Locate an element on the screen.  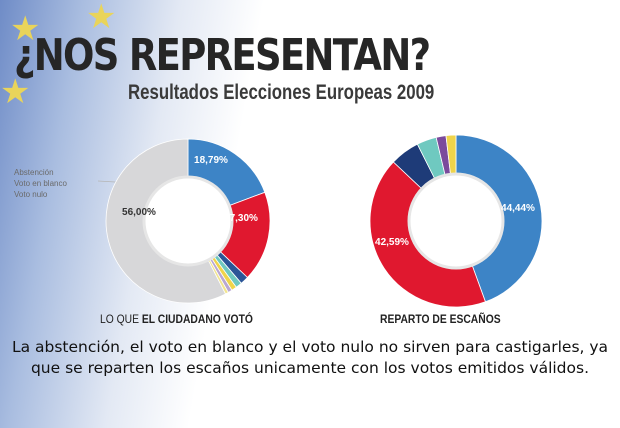
legend-item: Abstención is located at coordinates (34, 172).